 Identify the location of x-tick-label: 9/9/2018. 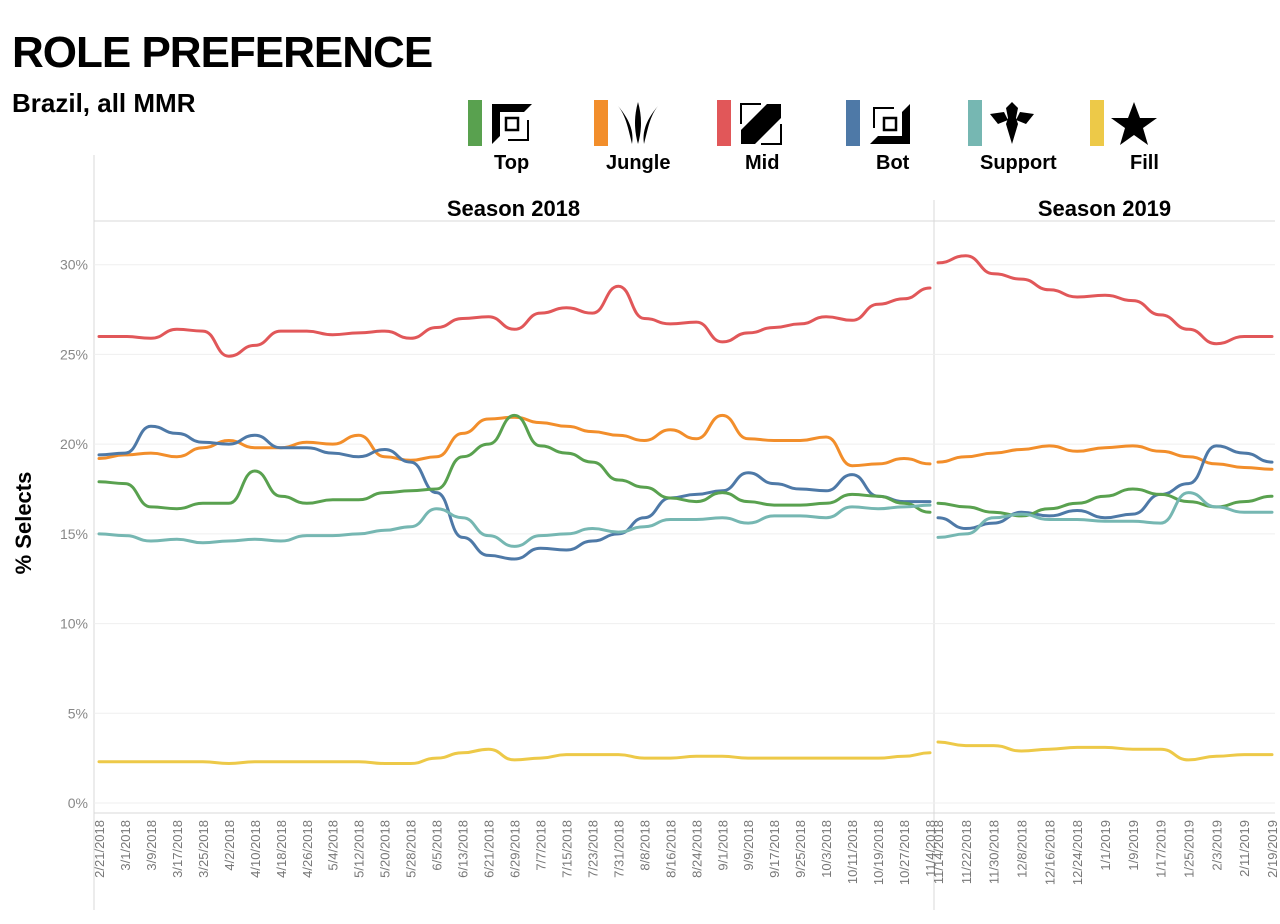
(748, 845).